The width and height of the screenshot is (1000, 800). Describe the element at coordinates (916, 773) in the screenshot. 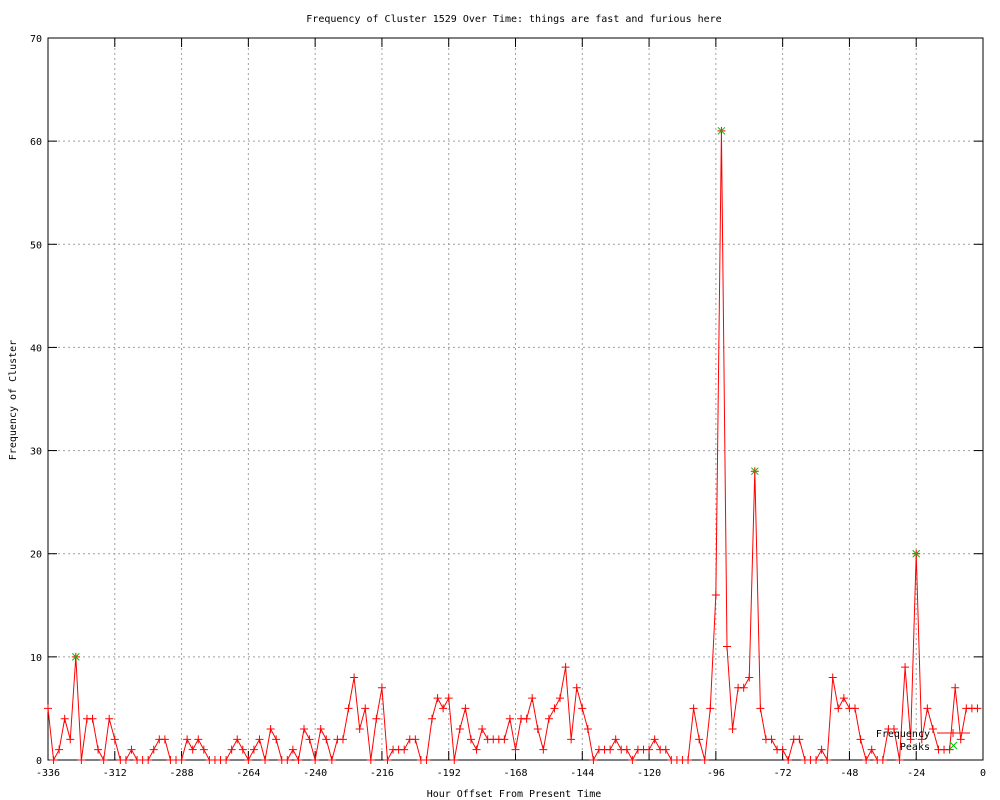

I see `x-tick-label: -24` at that location.